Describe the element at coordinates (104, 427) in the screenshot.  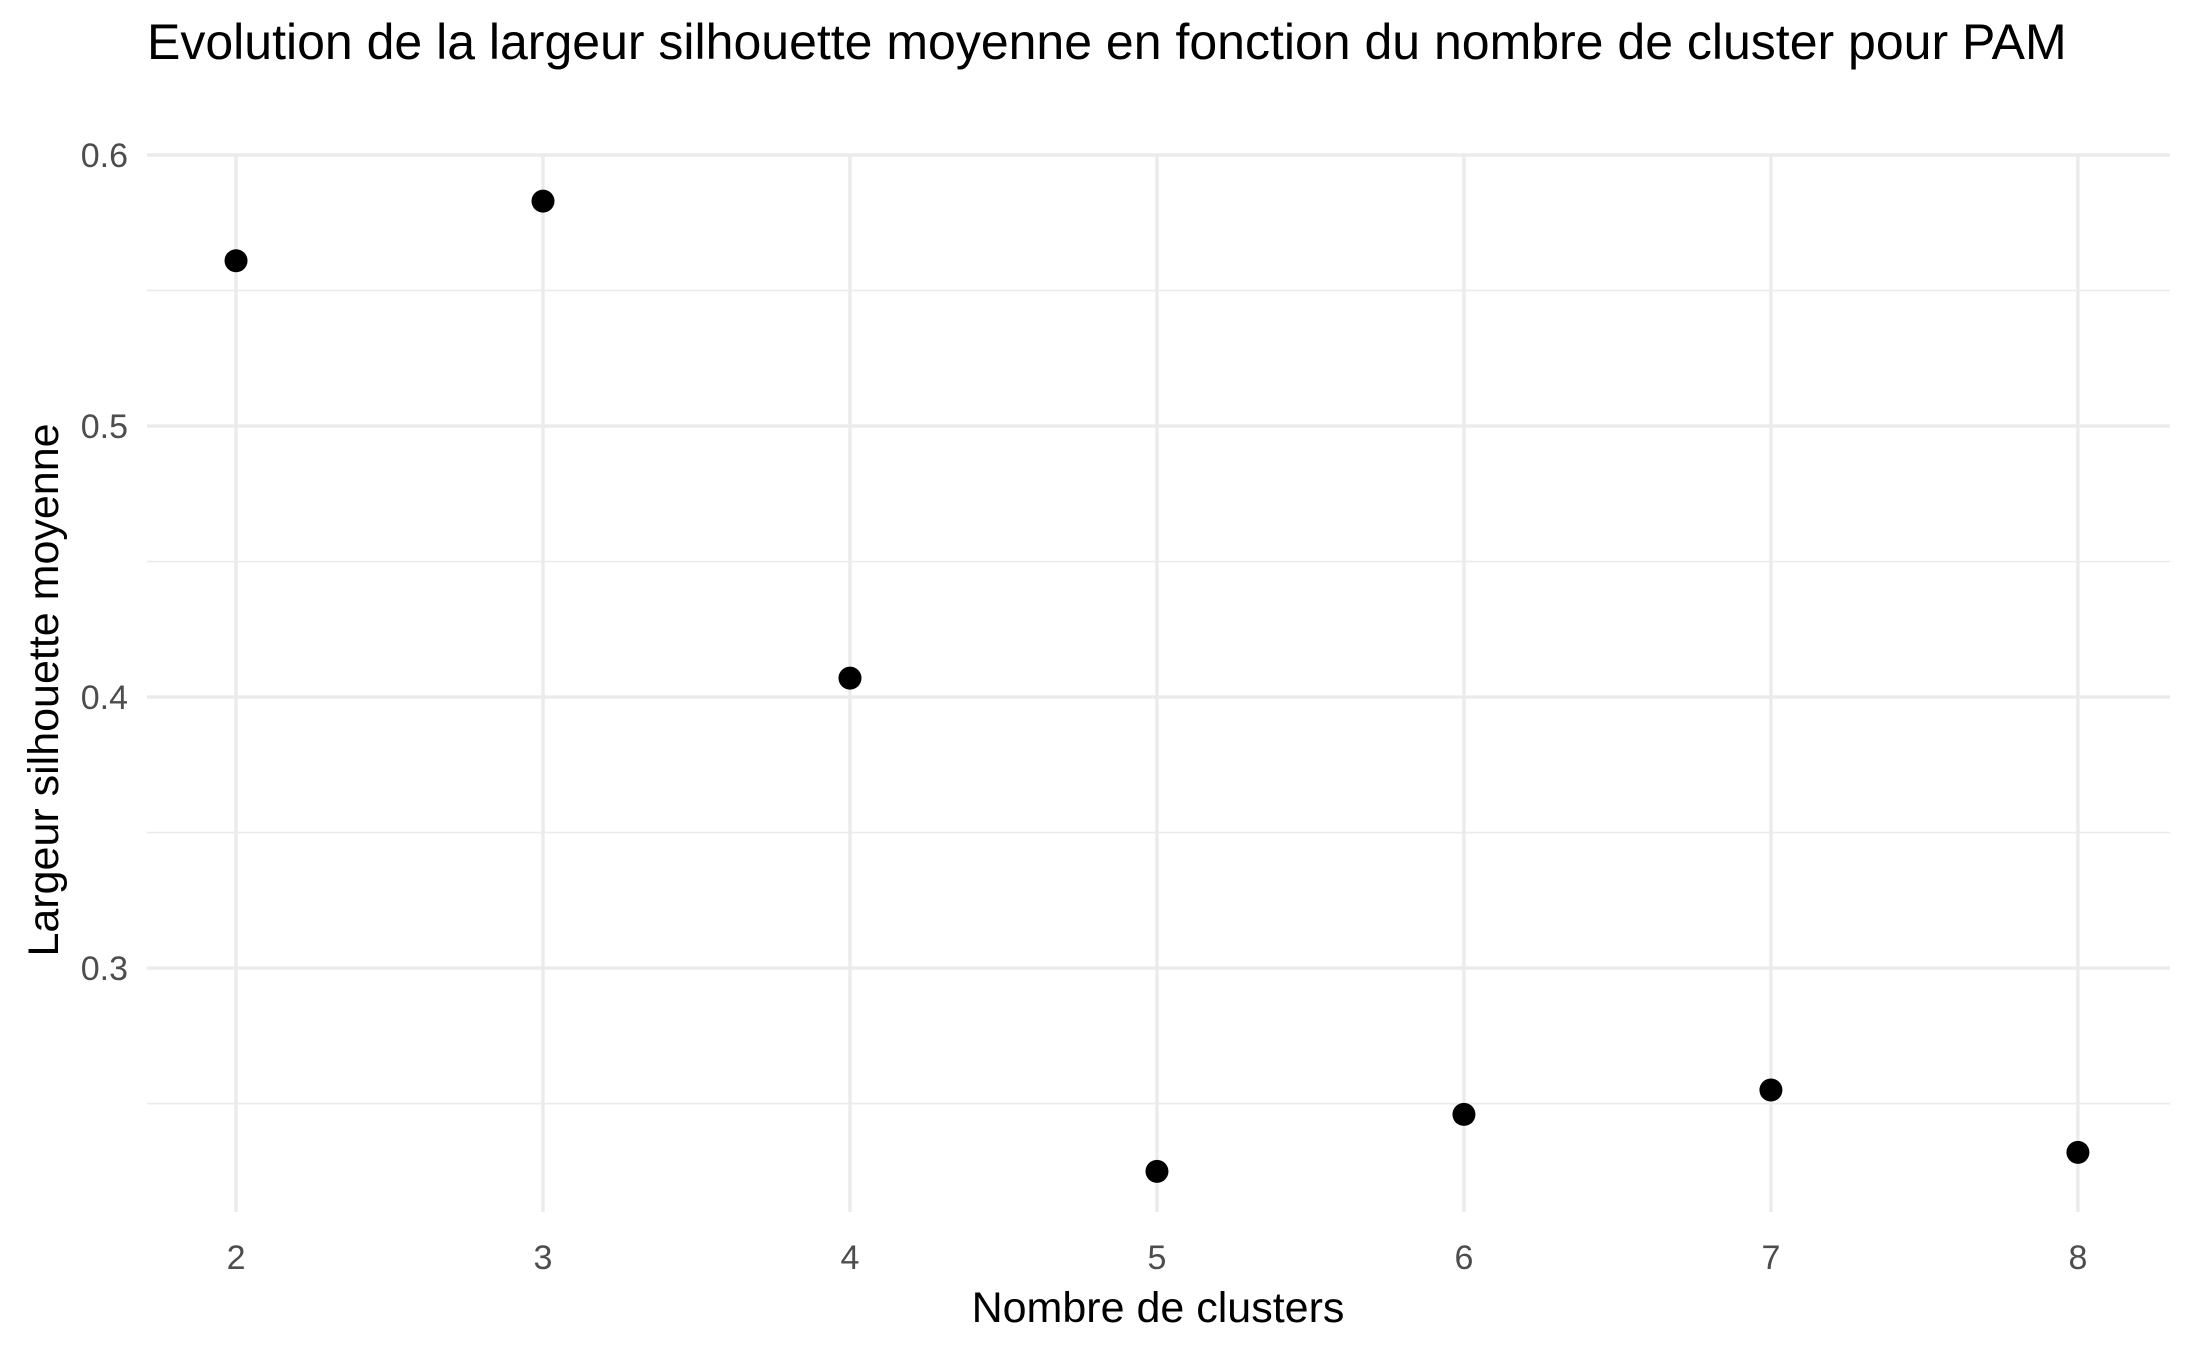
I see `y-tick-label: 0.5` at that location.